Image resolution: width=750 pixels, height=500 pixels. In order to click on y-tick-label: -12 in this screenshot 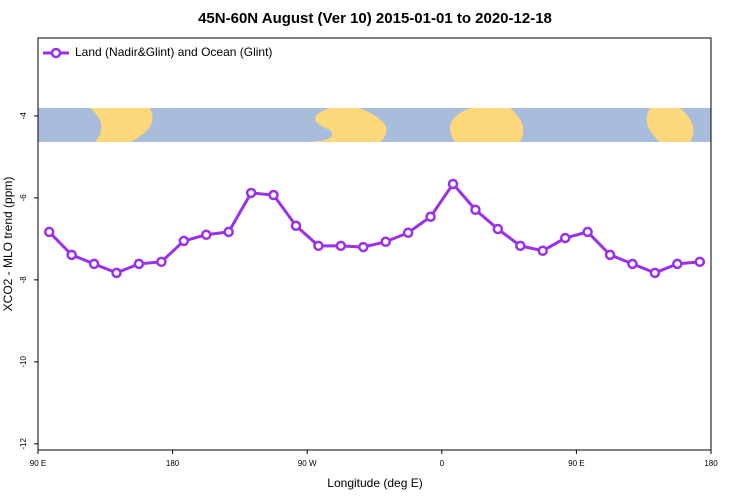, I will do `click(23, 444)`.